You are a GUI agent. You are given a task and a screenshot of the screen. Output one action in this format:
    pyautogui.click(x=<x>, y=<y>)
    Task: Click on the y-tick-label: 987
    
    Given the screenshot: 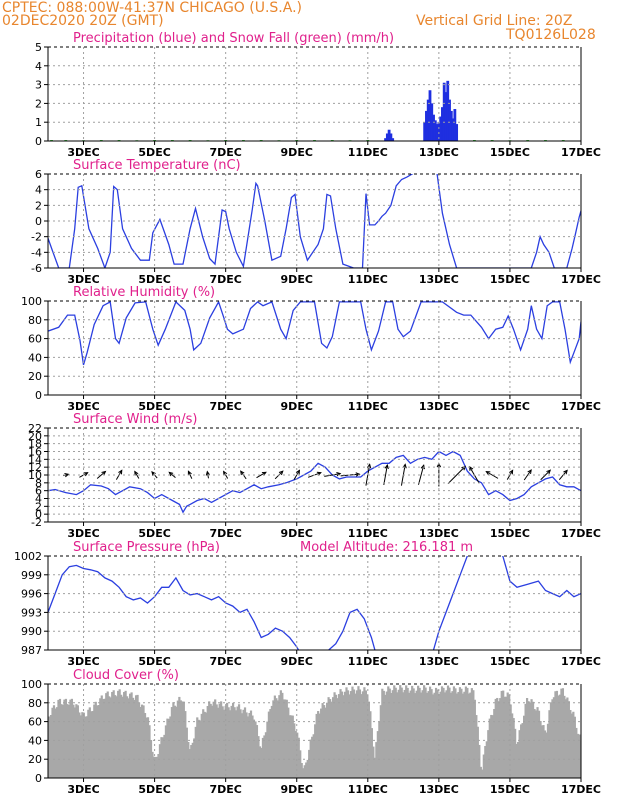 What is the action you would take?
    pyautogui.click(x=31, y=650)
    